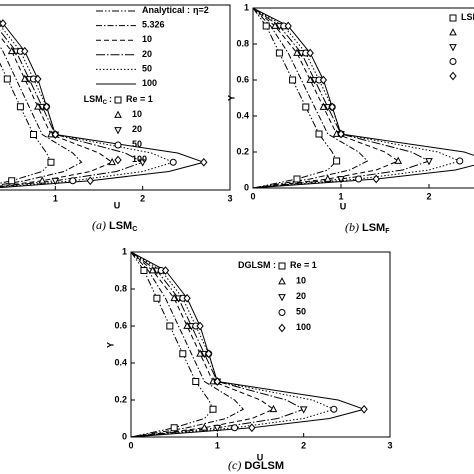  I want to click on legend-label: Analytical : η=2, so click(175, 10).